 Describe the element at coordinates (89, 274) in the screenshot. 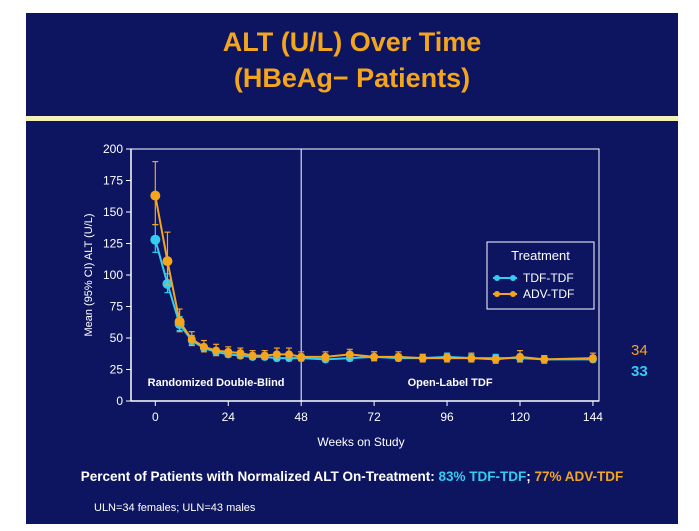

I see `y-axis-label: Mean (95% CI) ALT (U/L)` at that location.